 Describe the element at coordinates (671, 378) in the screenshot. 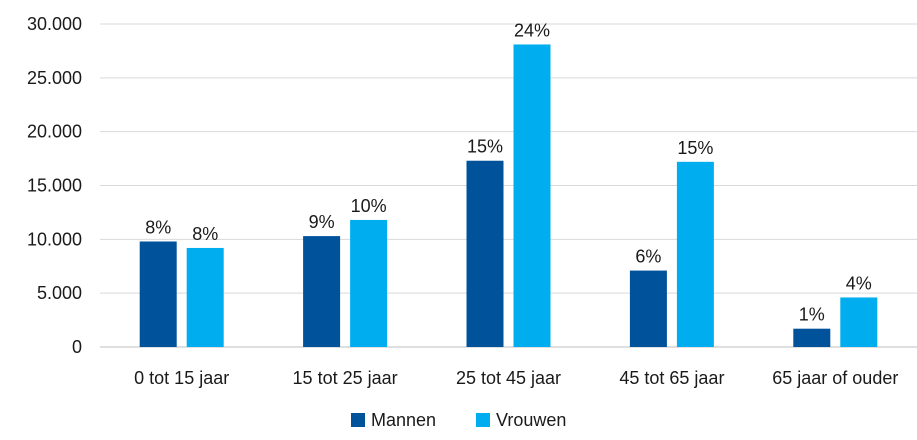

I see `x-tick-label: 45 tot 65 jaar` at that location.